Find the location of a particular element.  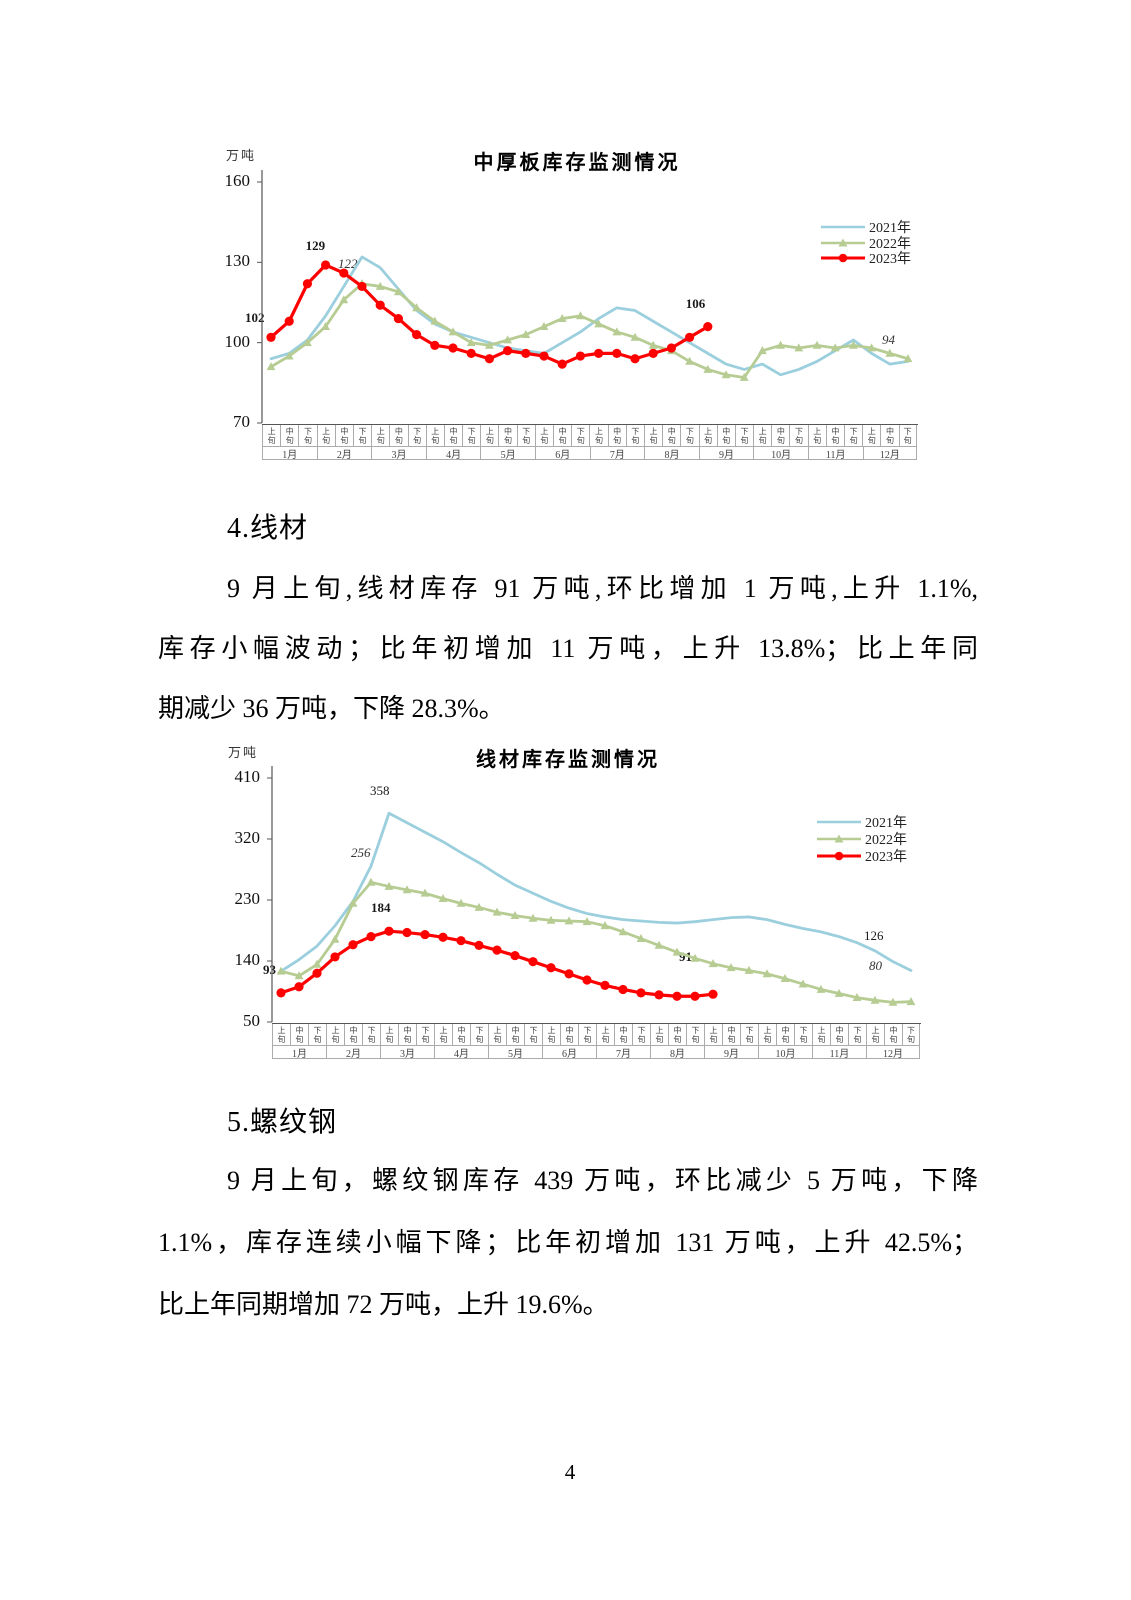

y-tick-label: 160 is located at coordinates (237, 180).